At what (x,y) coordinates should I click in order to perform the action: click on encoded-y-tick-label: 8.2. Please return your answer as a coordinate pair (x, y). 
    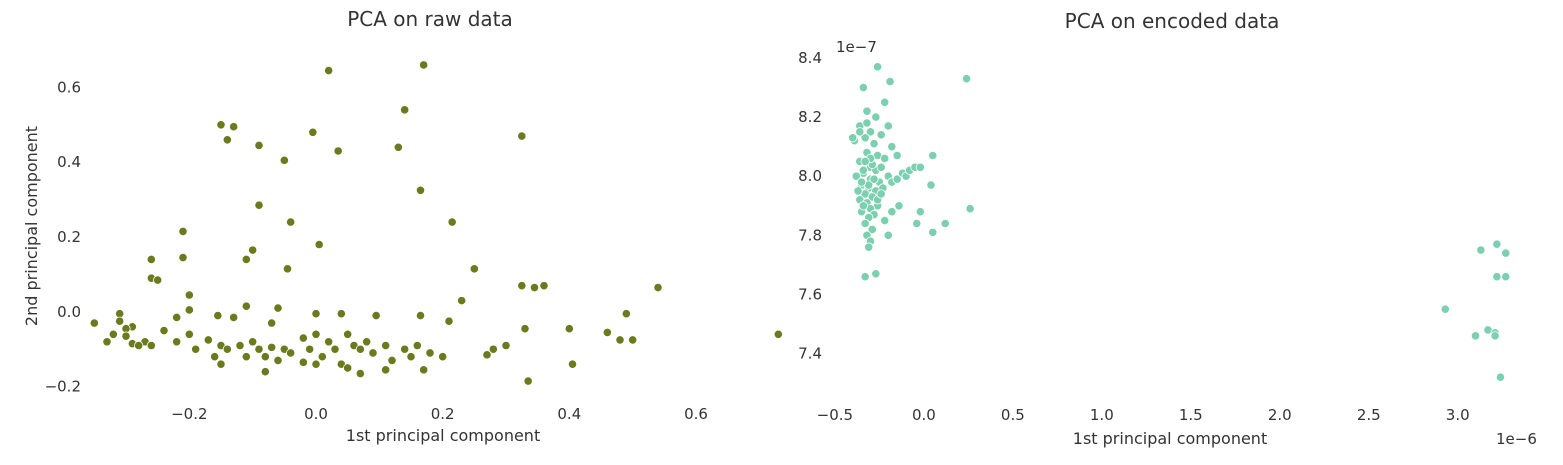
    Looking at the image, I should click on (810, 117).